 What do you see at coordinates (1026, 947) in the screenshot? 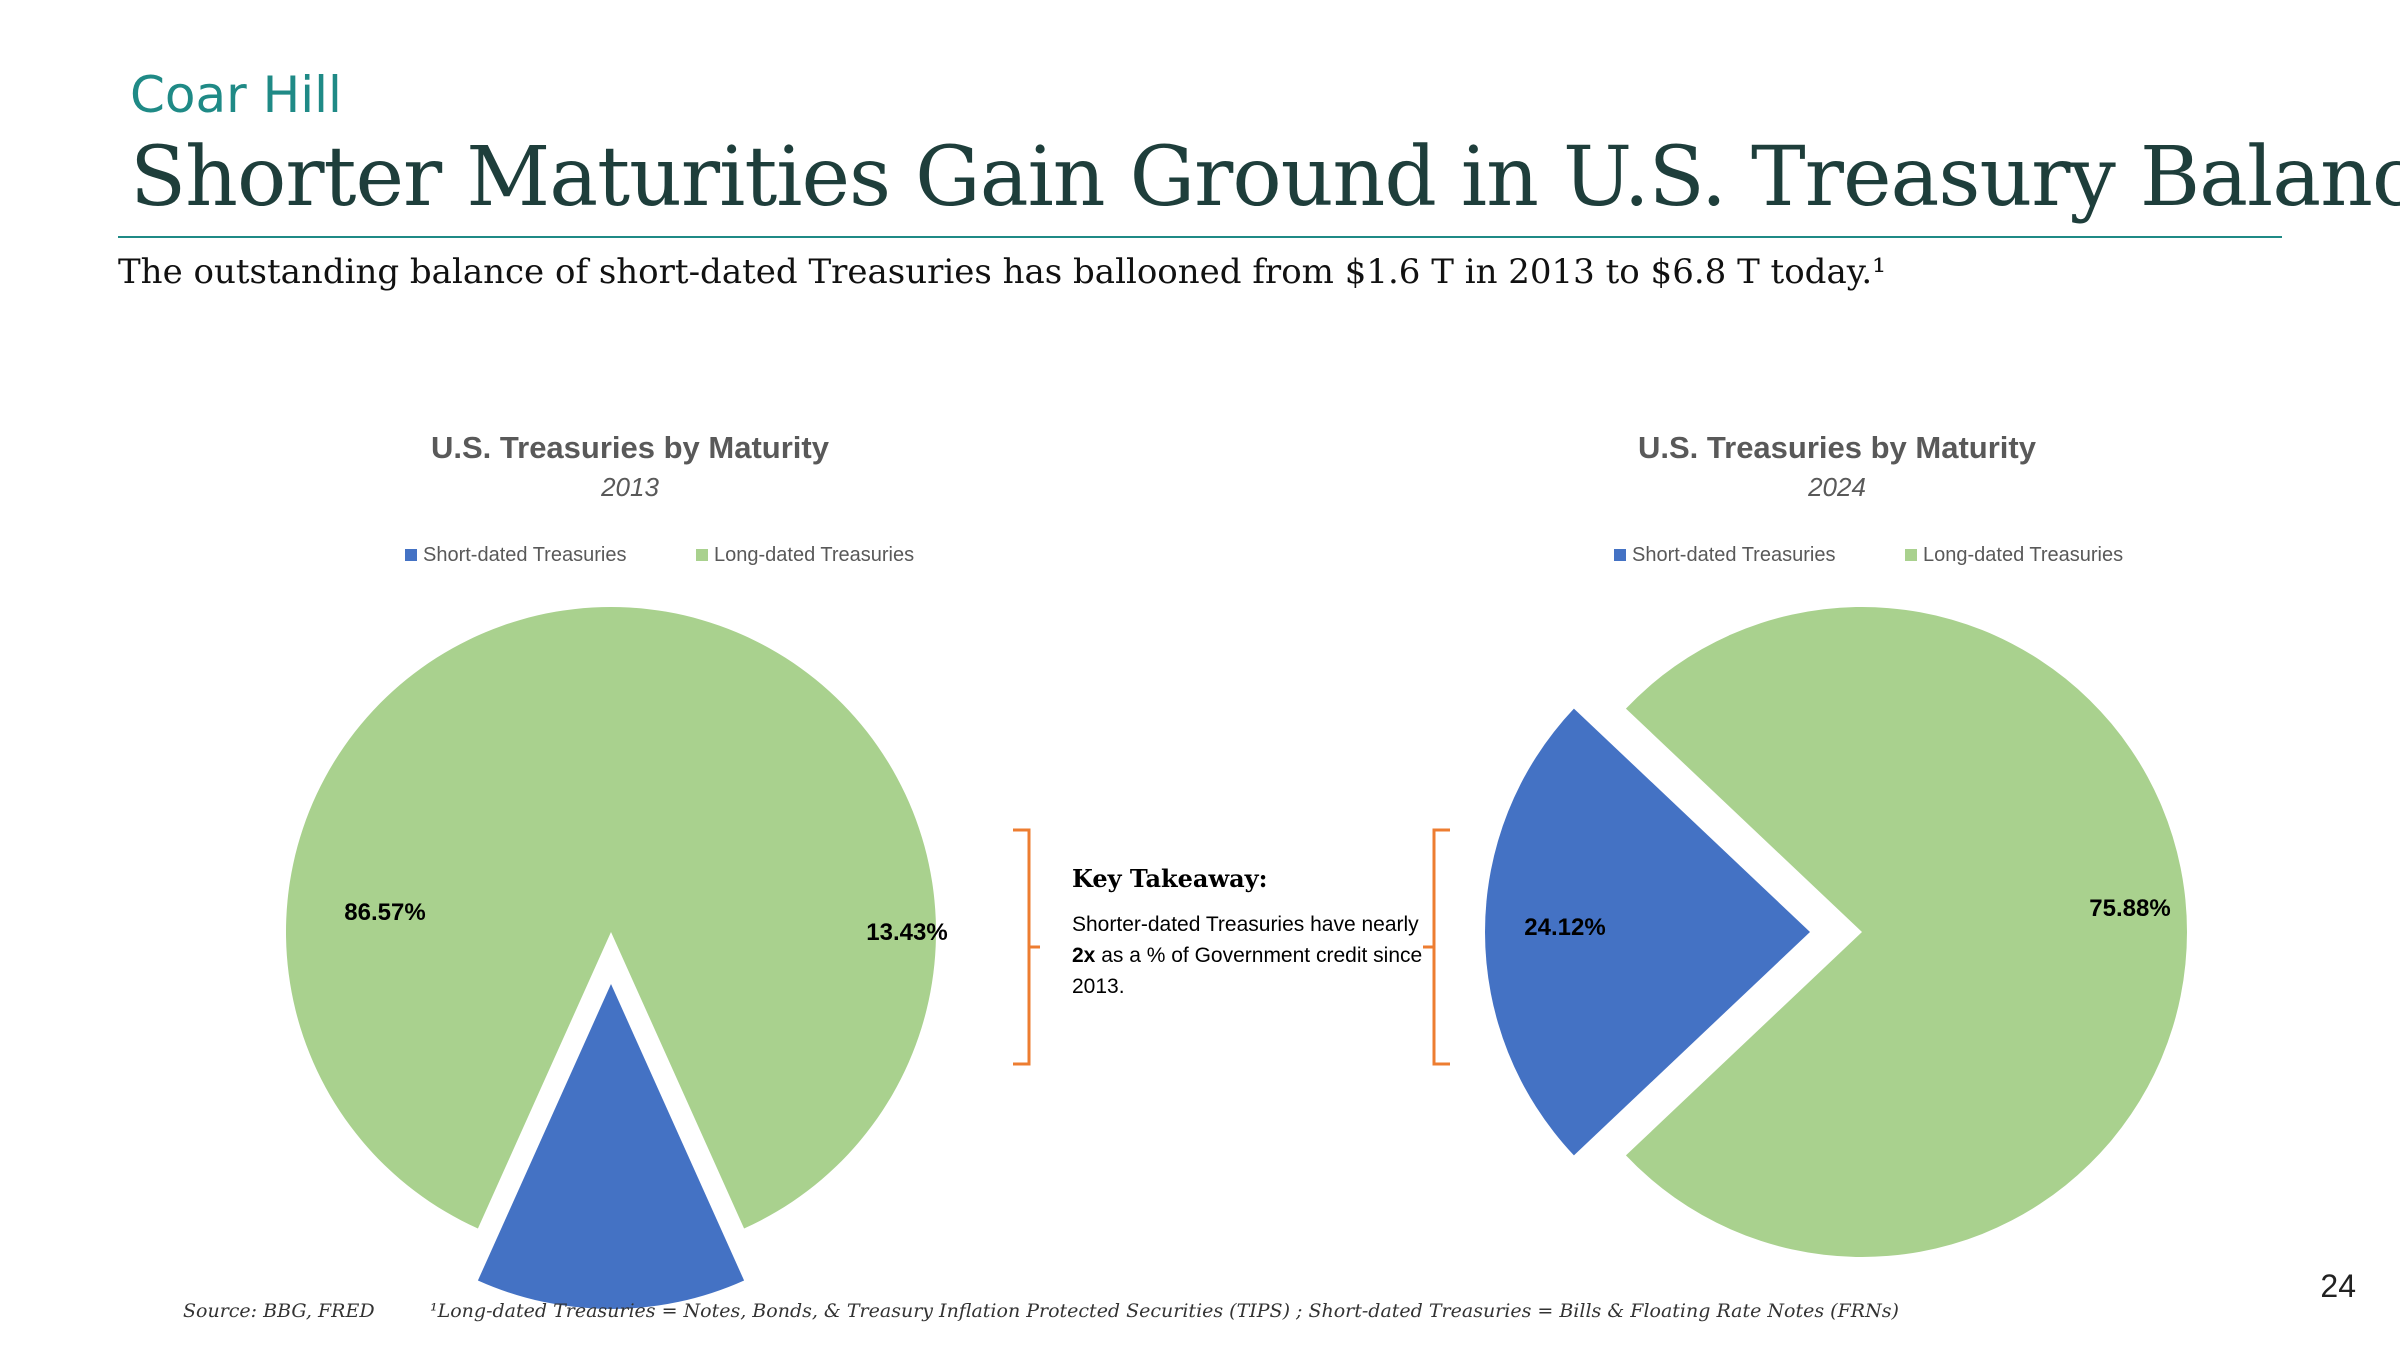
I see `left-bracket` at bounding box center [1026, 947].